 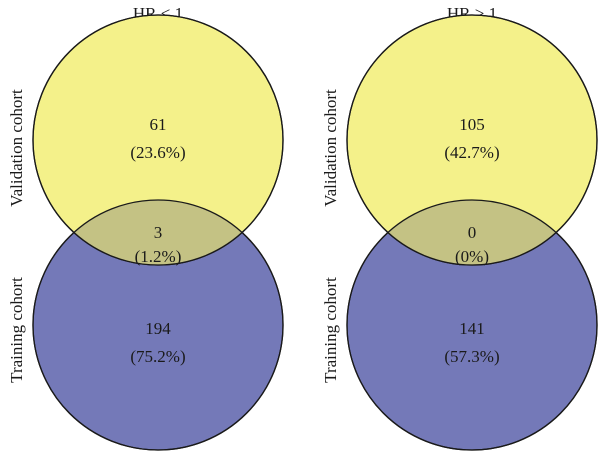 What do you see at coordinates (471, 356) in the screenshot?
I see `training-only-percent: (57.3%)` at bounding box center [471, 356].